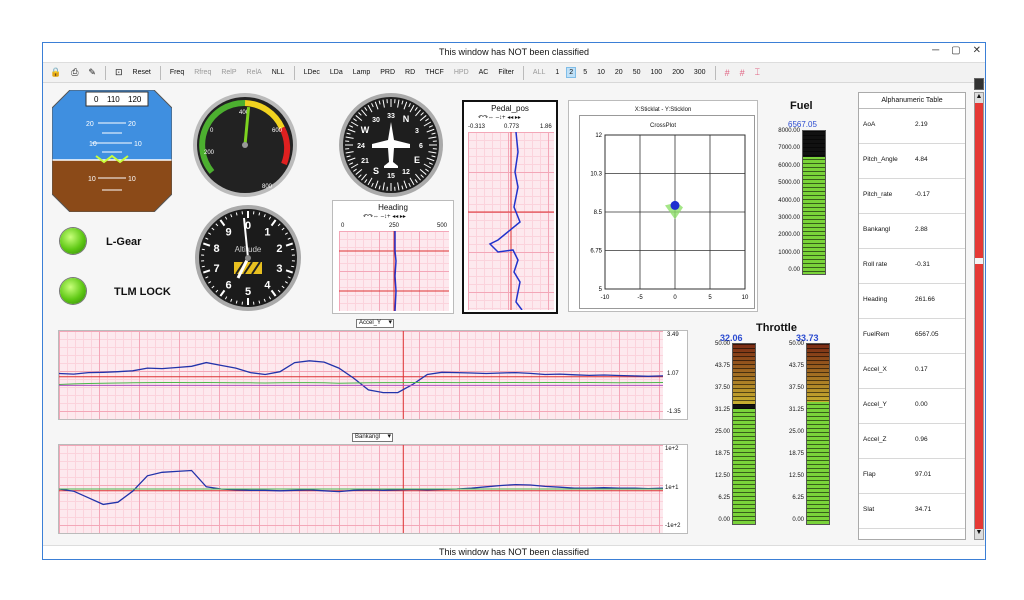 The height and width of the screenshot is (600, 1024). I want to click on table-row: Pitch_Angle 4.84, so click(912, 161).